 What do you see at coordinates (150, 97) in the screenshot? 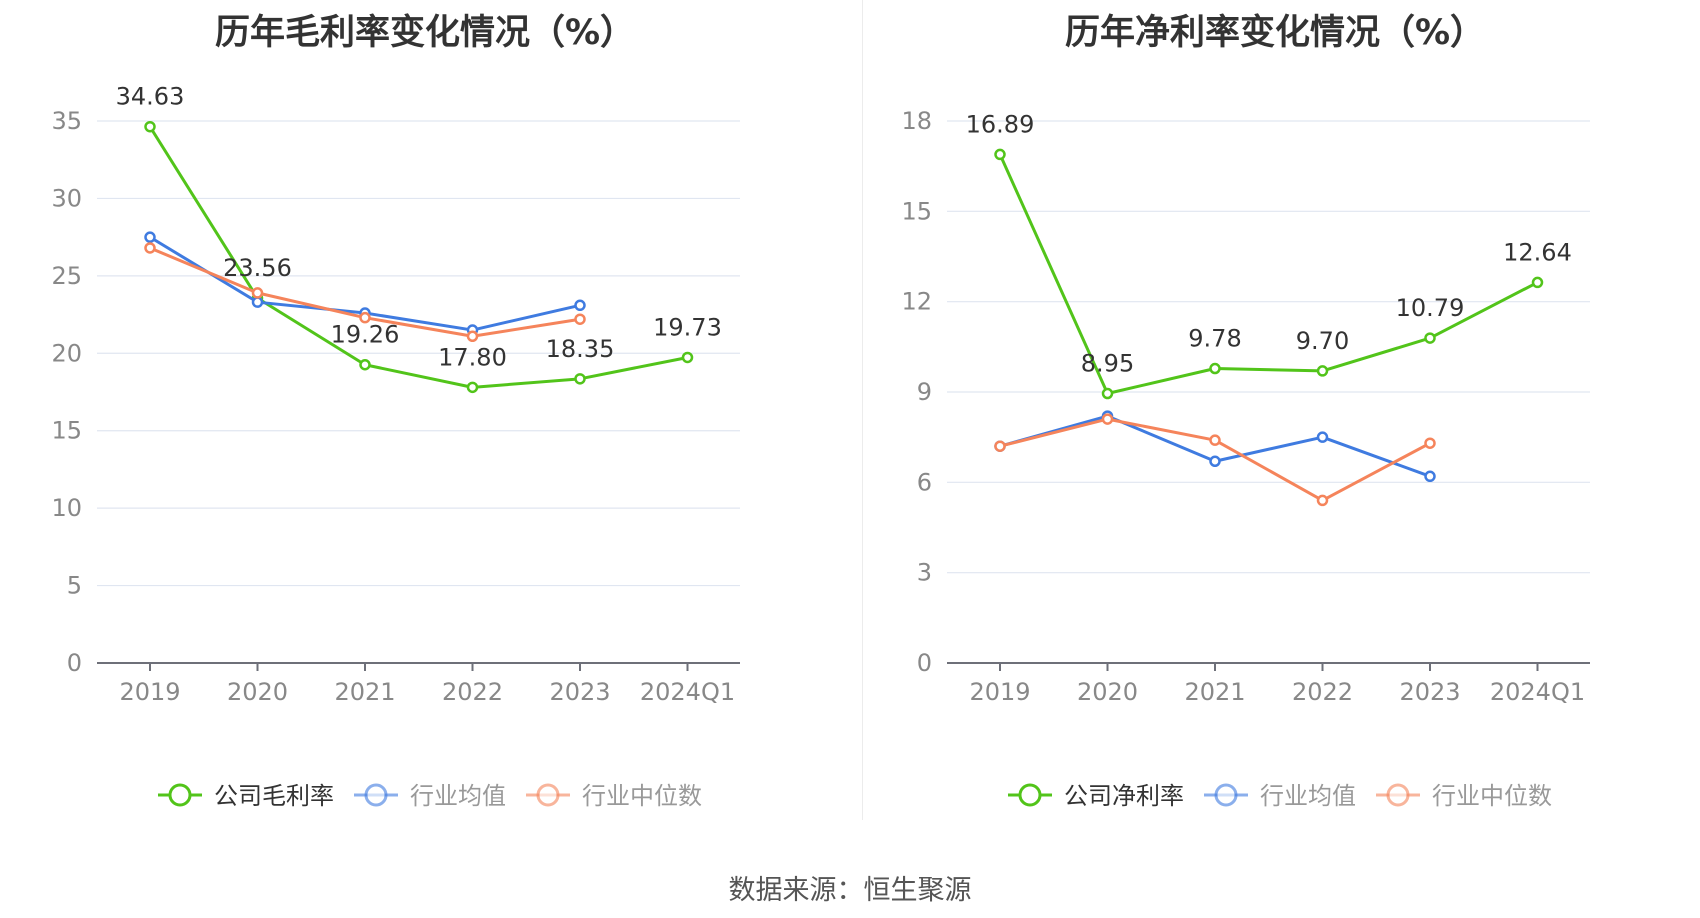
I see `data-label: 34.63` at bounding box center [150, 97].